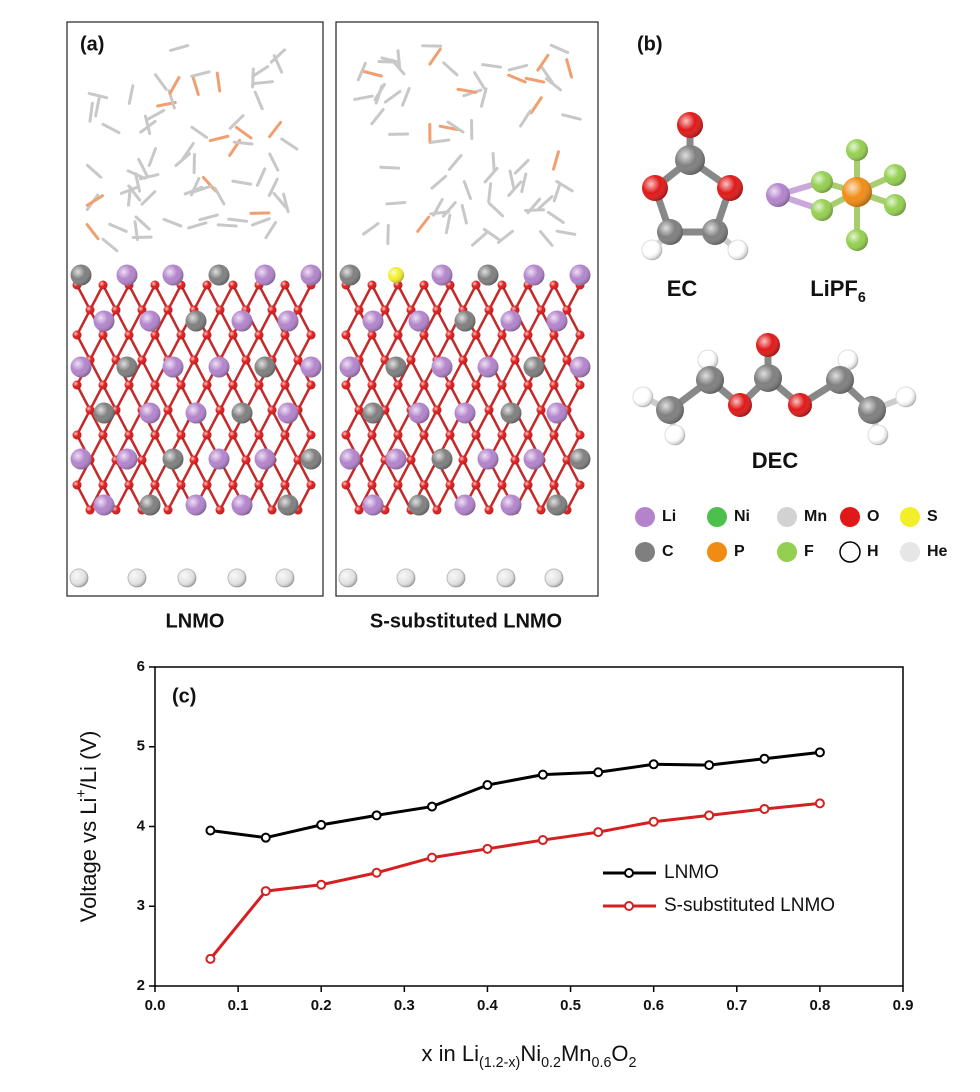  What do you see at coordinates (629, 906) in the screenshot?
I see `legend-marker` at bounding box center [629, 906].